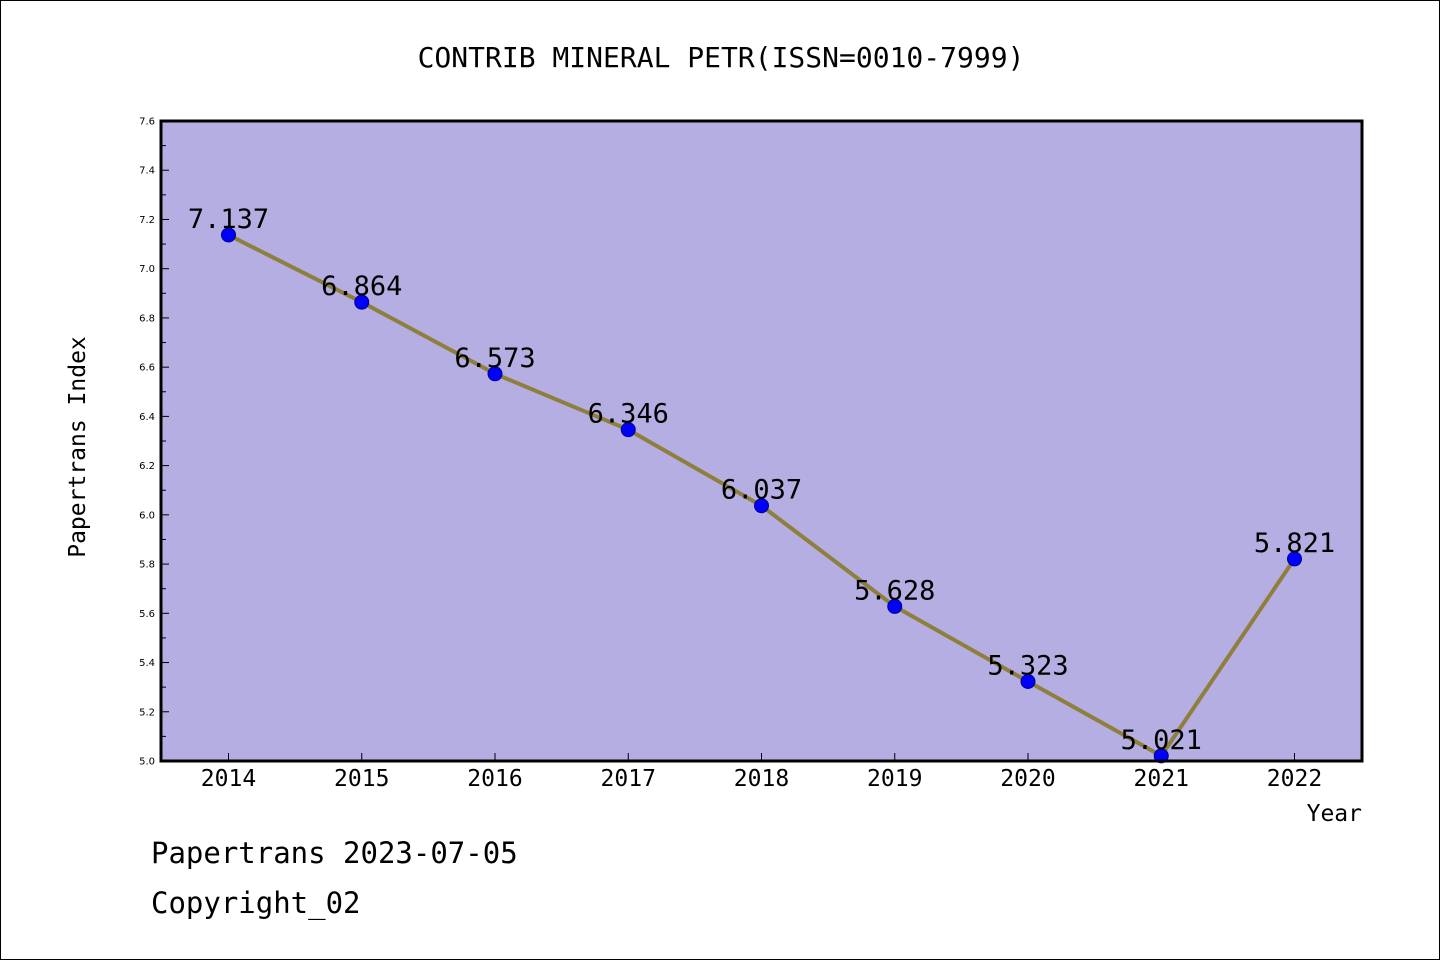  I want to click on x-tick-label: 2021, so click(1161, 779).